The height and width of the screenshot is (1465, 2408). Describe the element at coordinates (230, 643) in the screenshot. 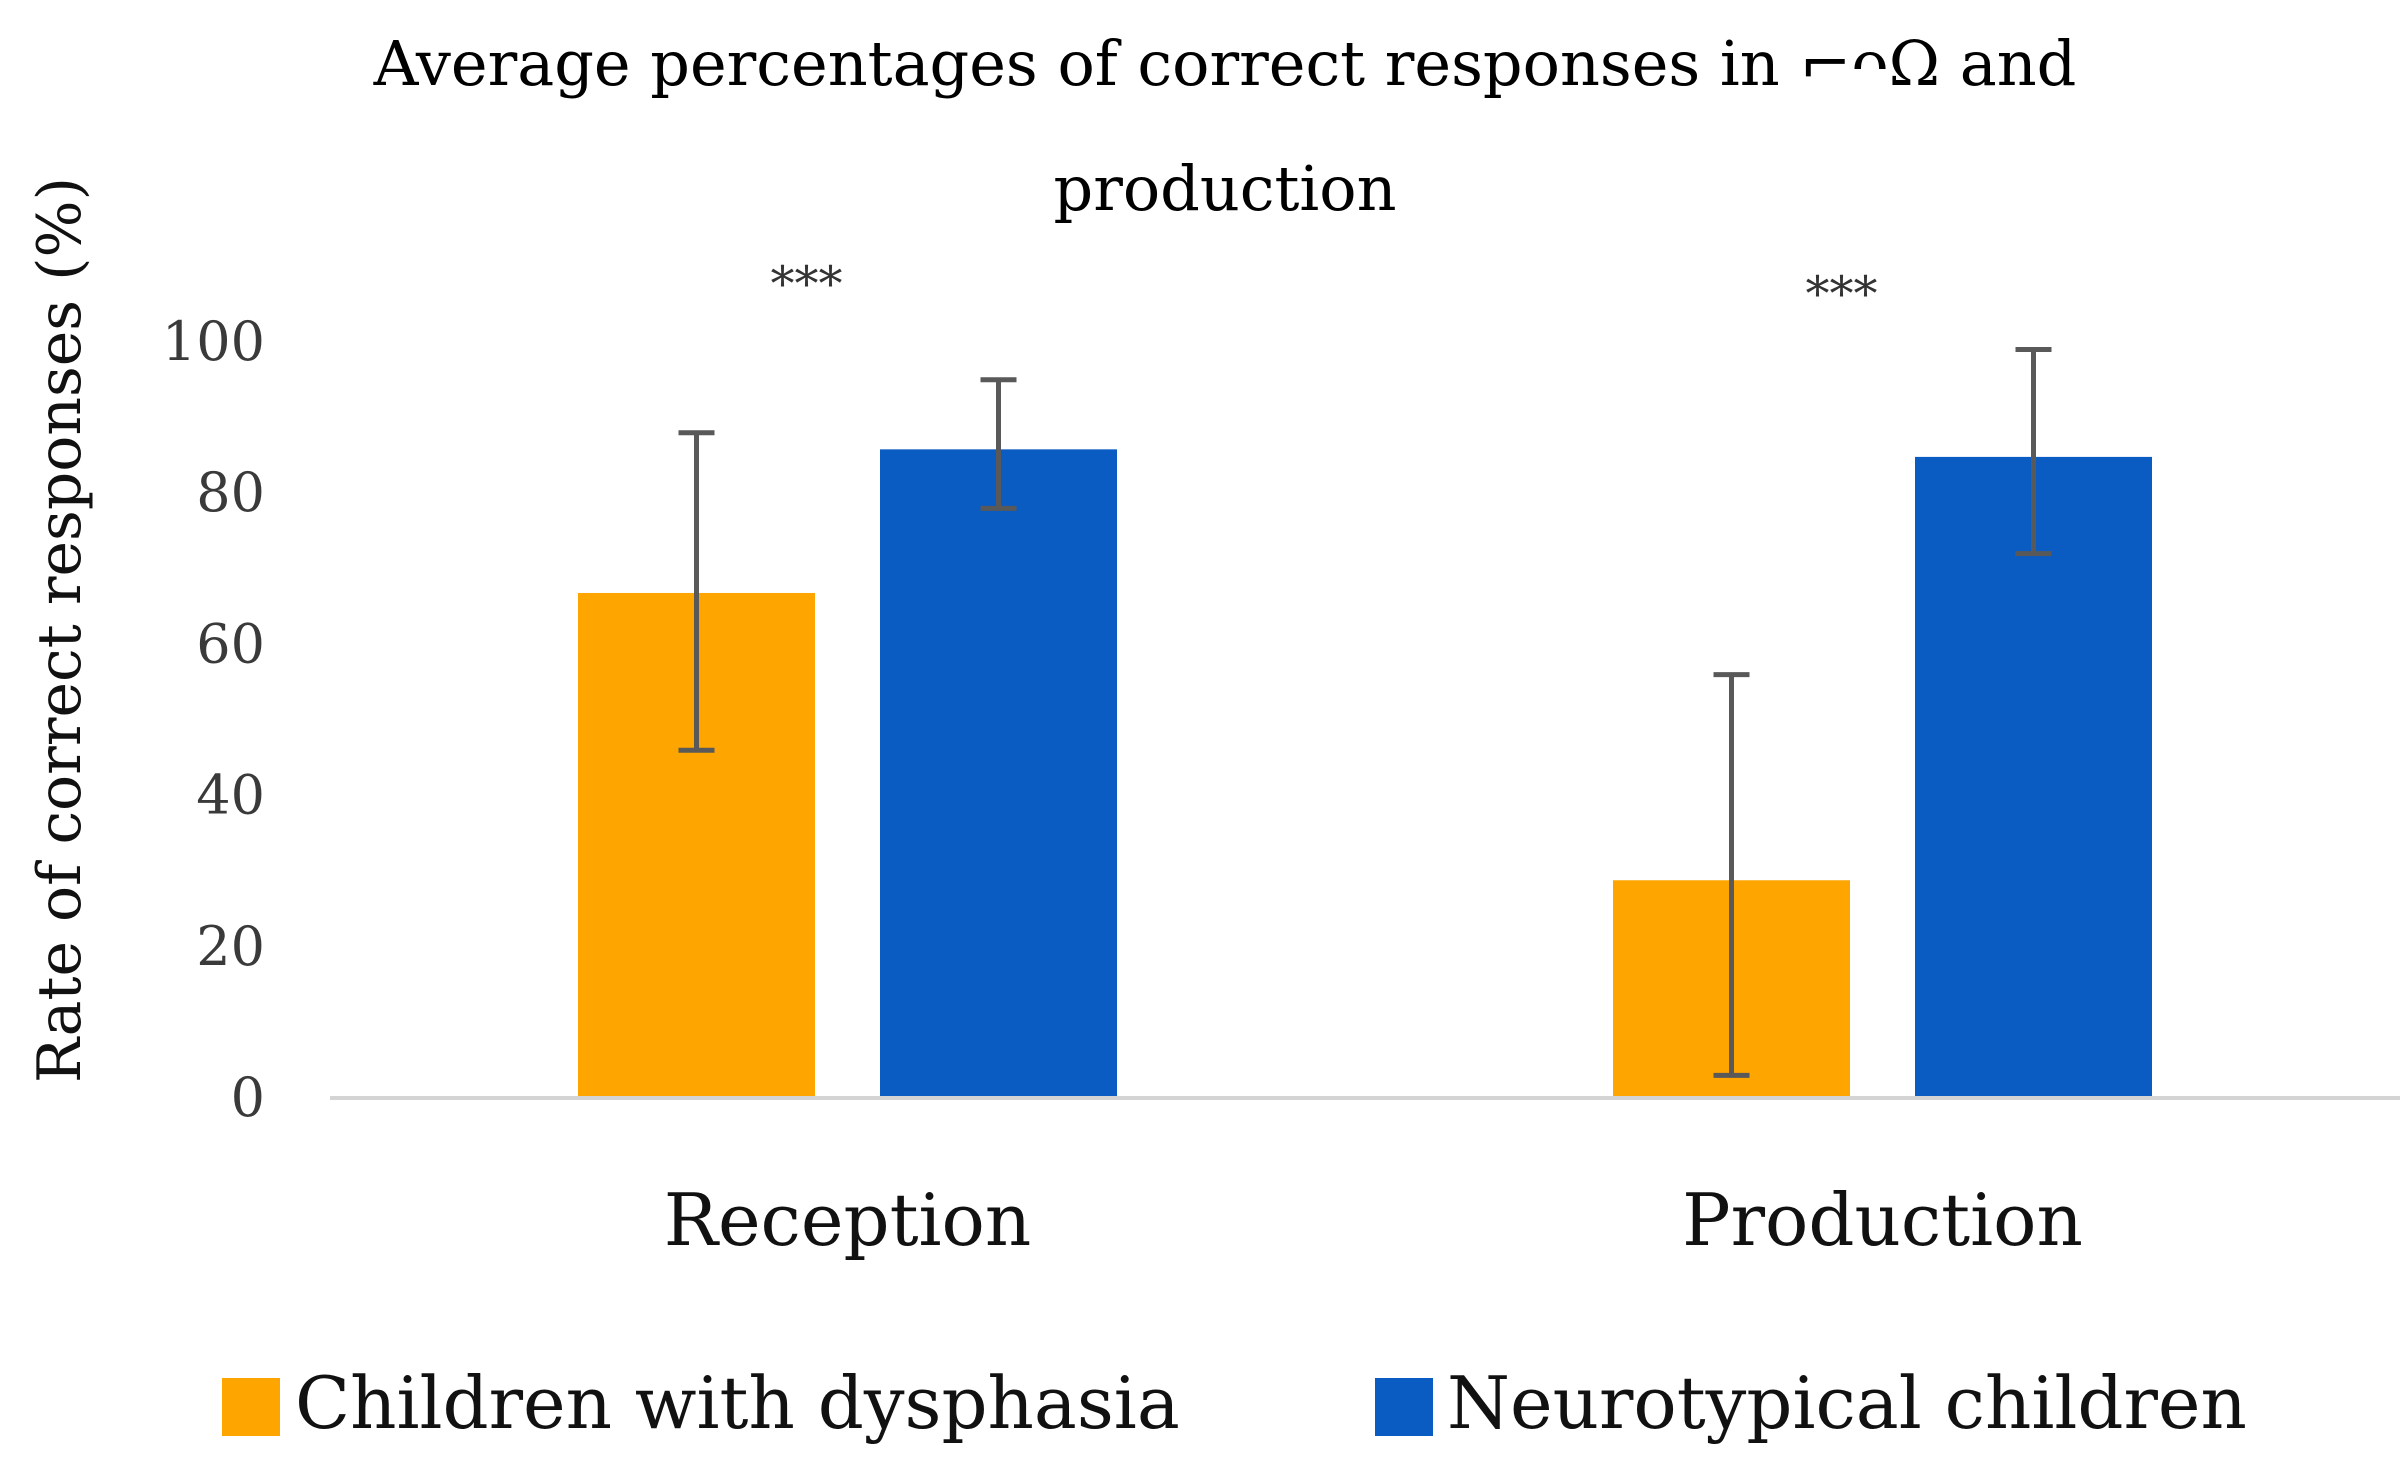

I see `y-tick-label: 60` at that location.